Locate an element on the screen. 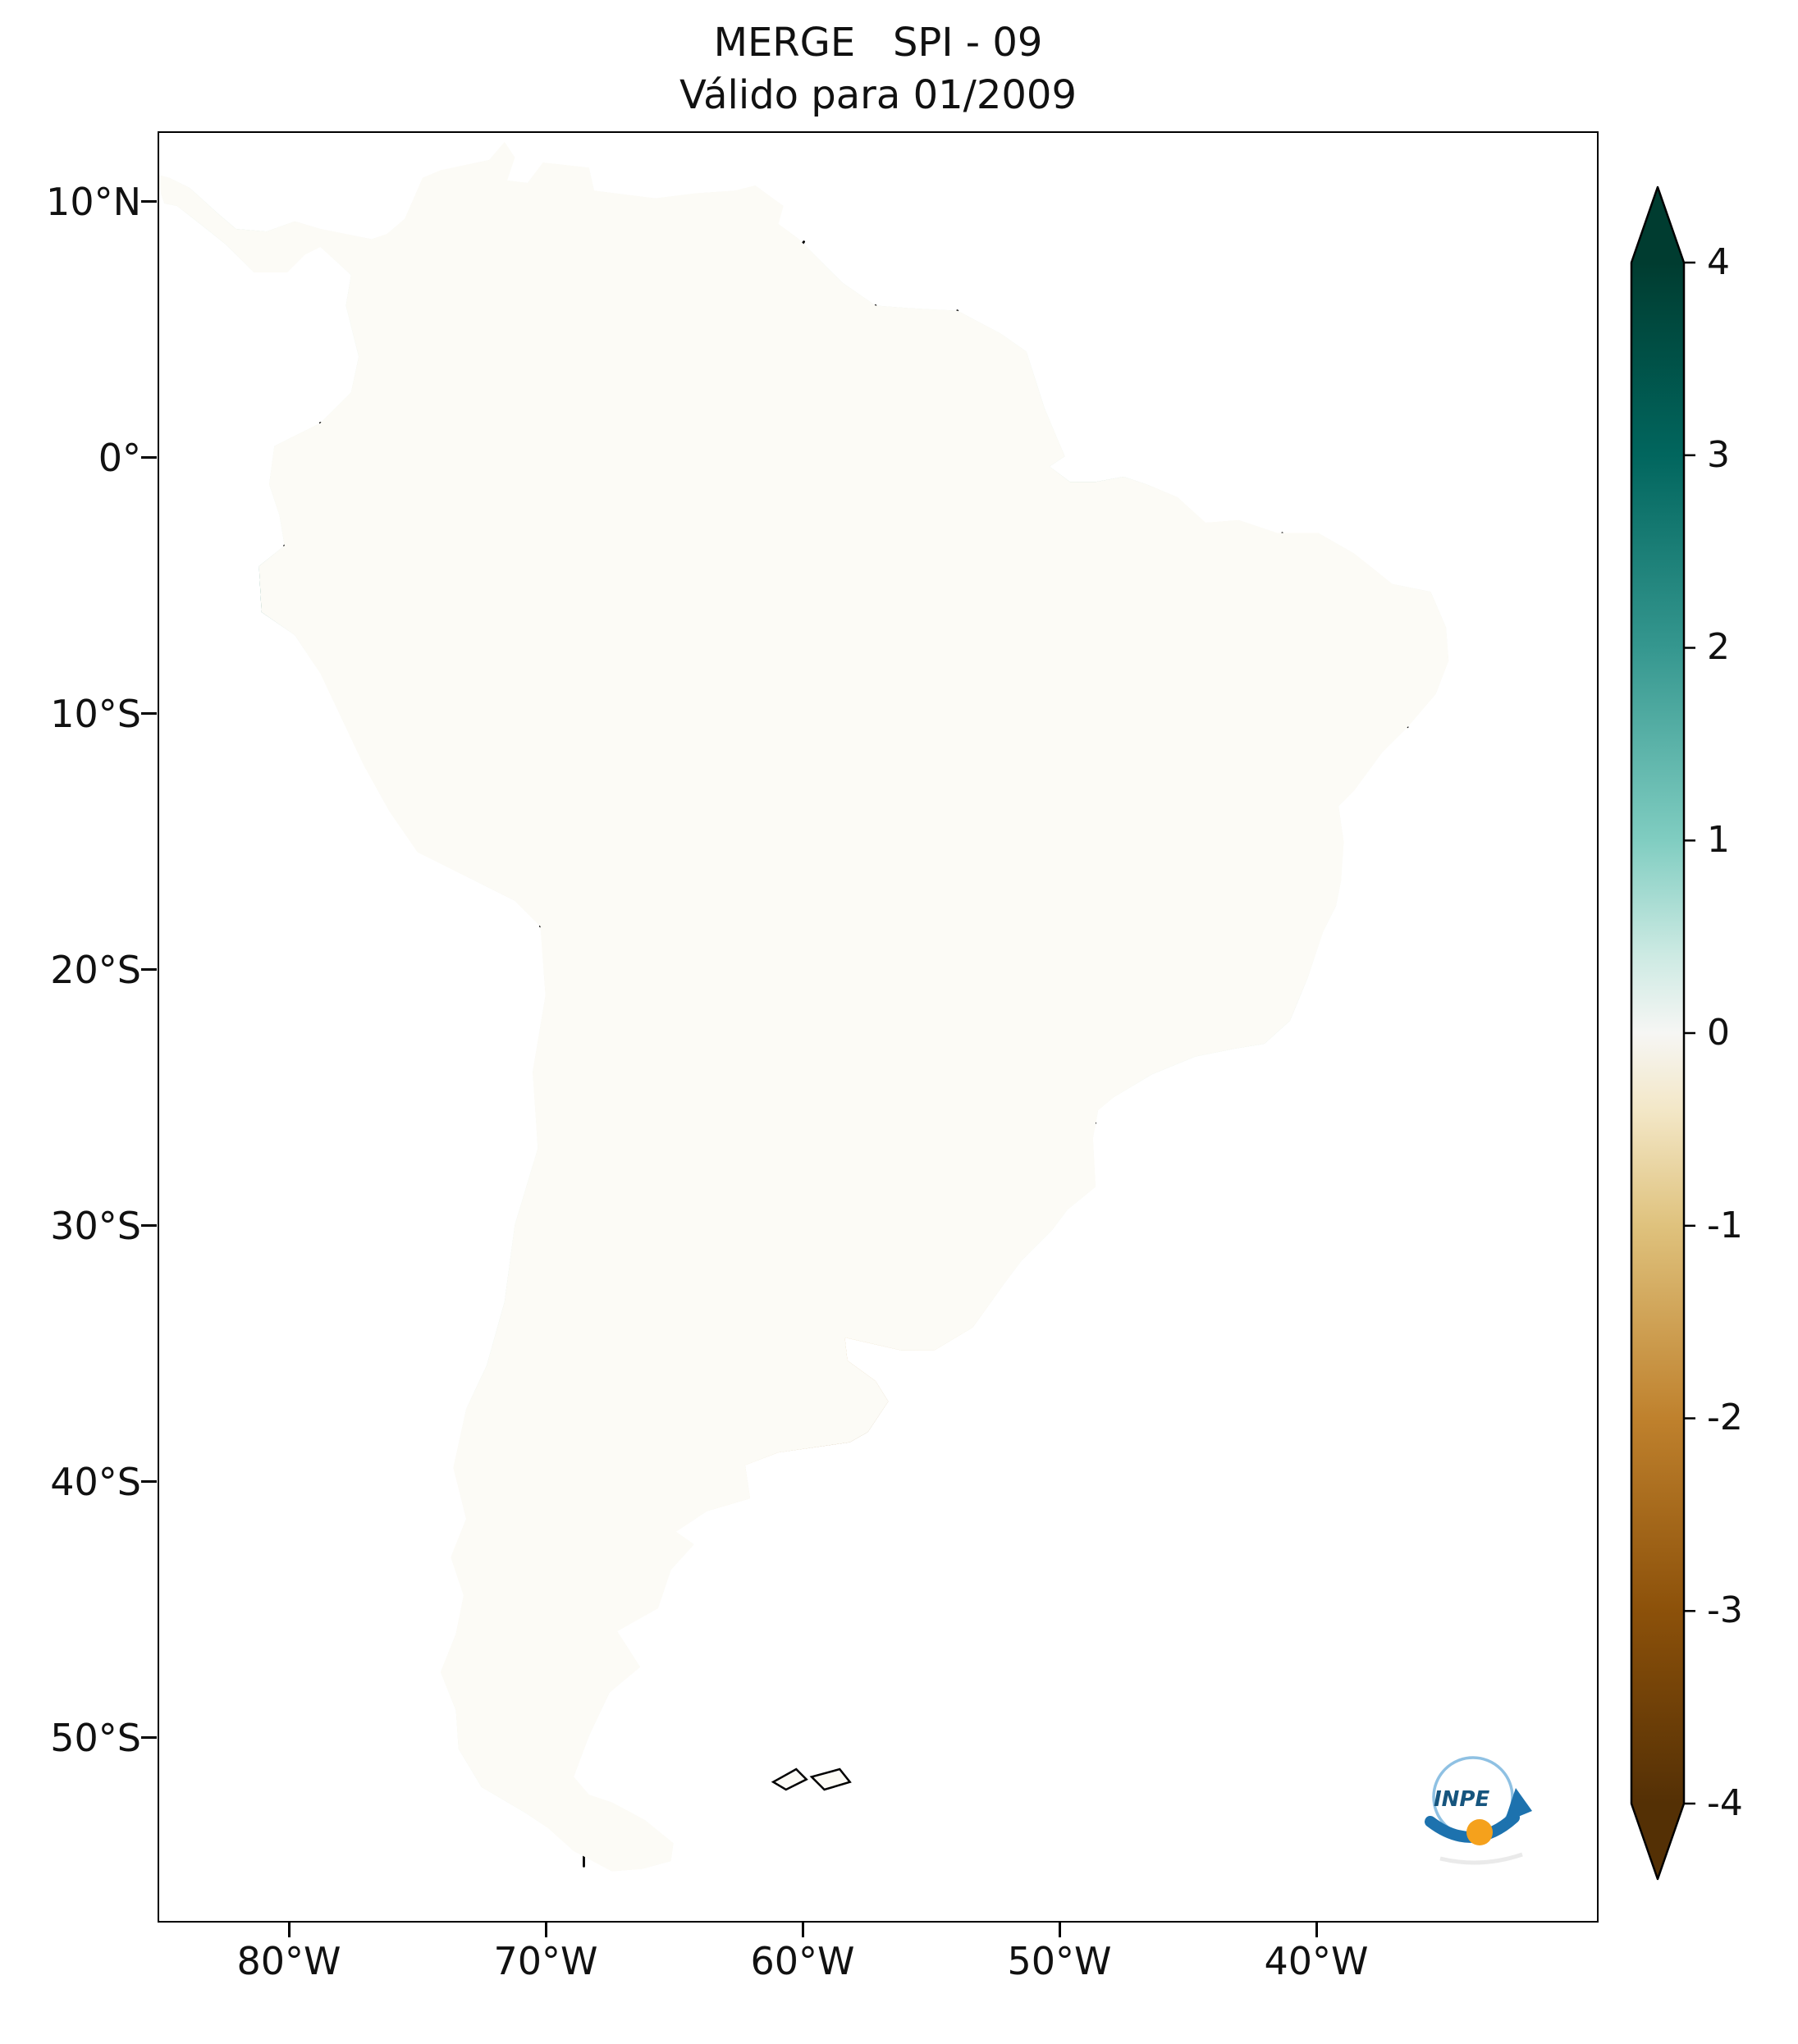 The height and width of the screenshot is (2044, 1798). colorbar is located at coordinates (1662, 1033).